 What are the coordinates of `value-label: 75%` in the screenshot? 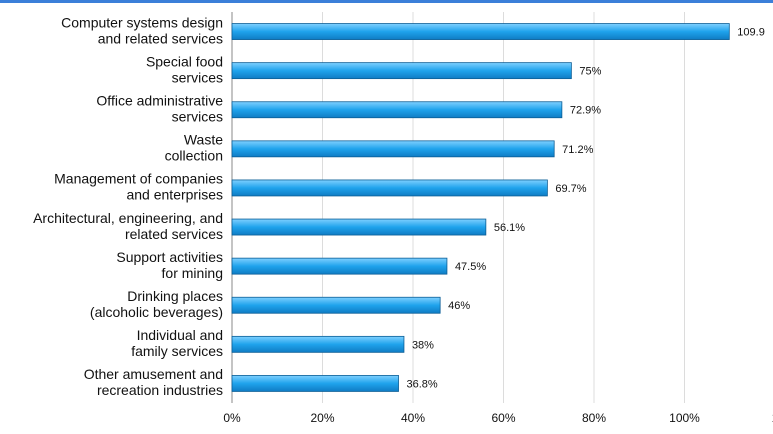 It's located at (590, 72).